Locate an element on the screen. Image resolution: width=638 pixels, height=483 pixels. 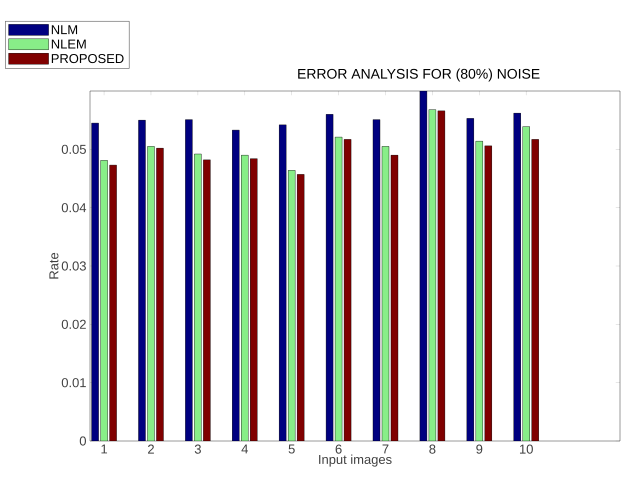
x-tick-label: 7 is located at coordinates (385, 449).